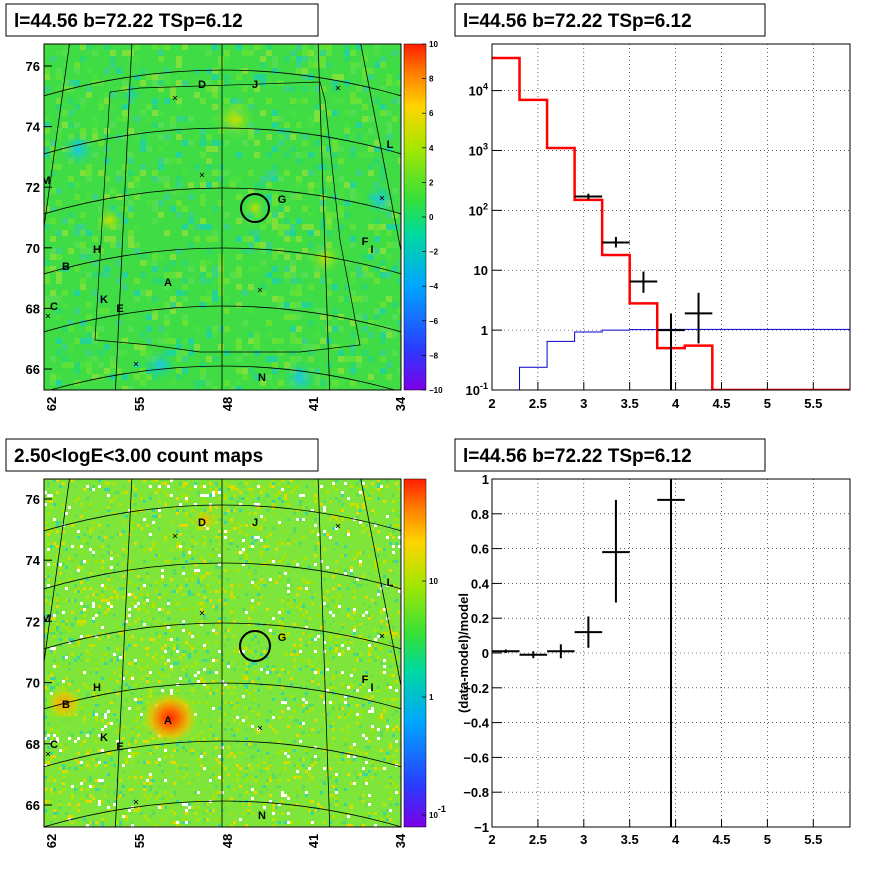 The width and height of the screenshot is (896, 872). I want to click on y-tick-label: 10, so click(481, 270).